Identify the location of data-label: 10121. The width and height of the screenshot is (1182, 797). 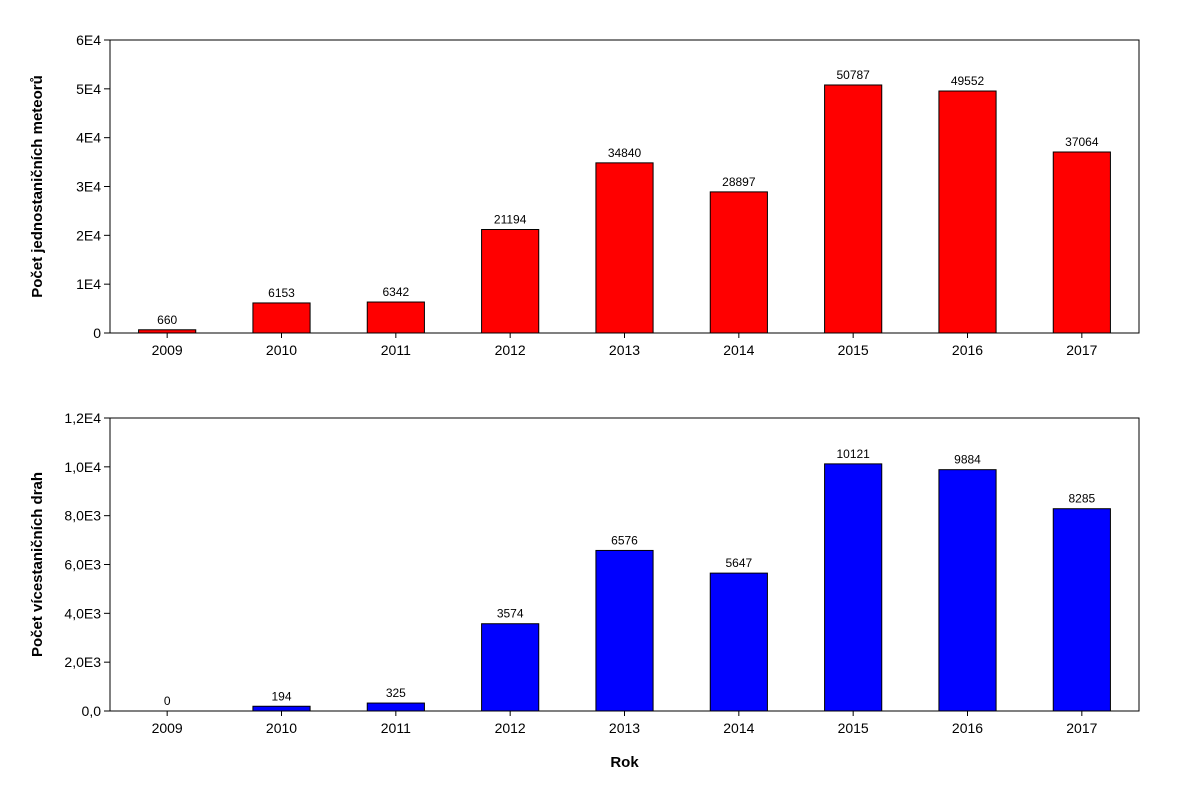
(853, 454).